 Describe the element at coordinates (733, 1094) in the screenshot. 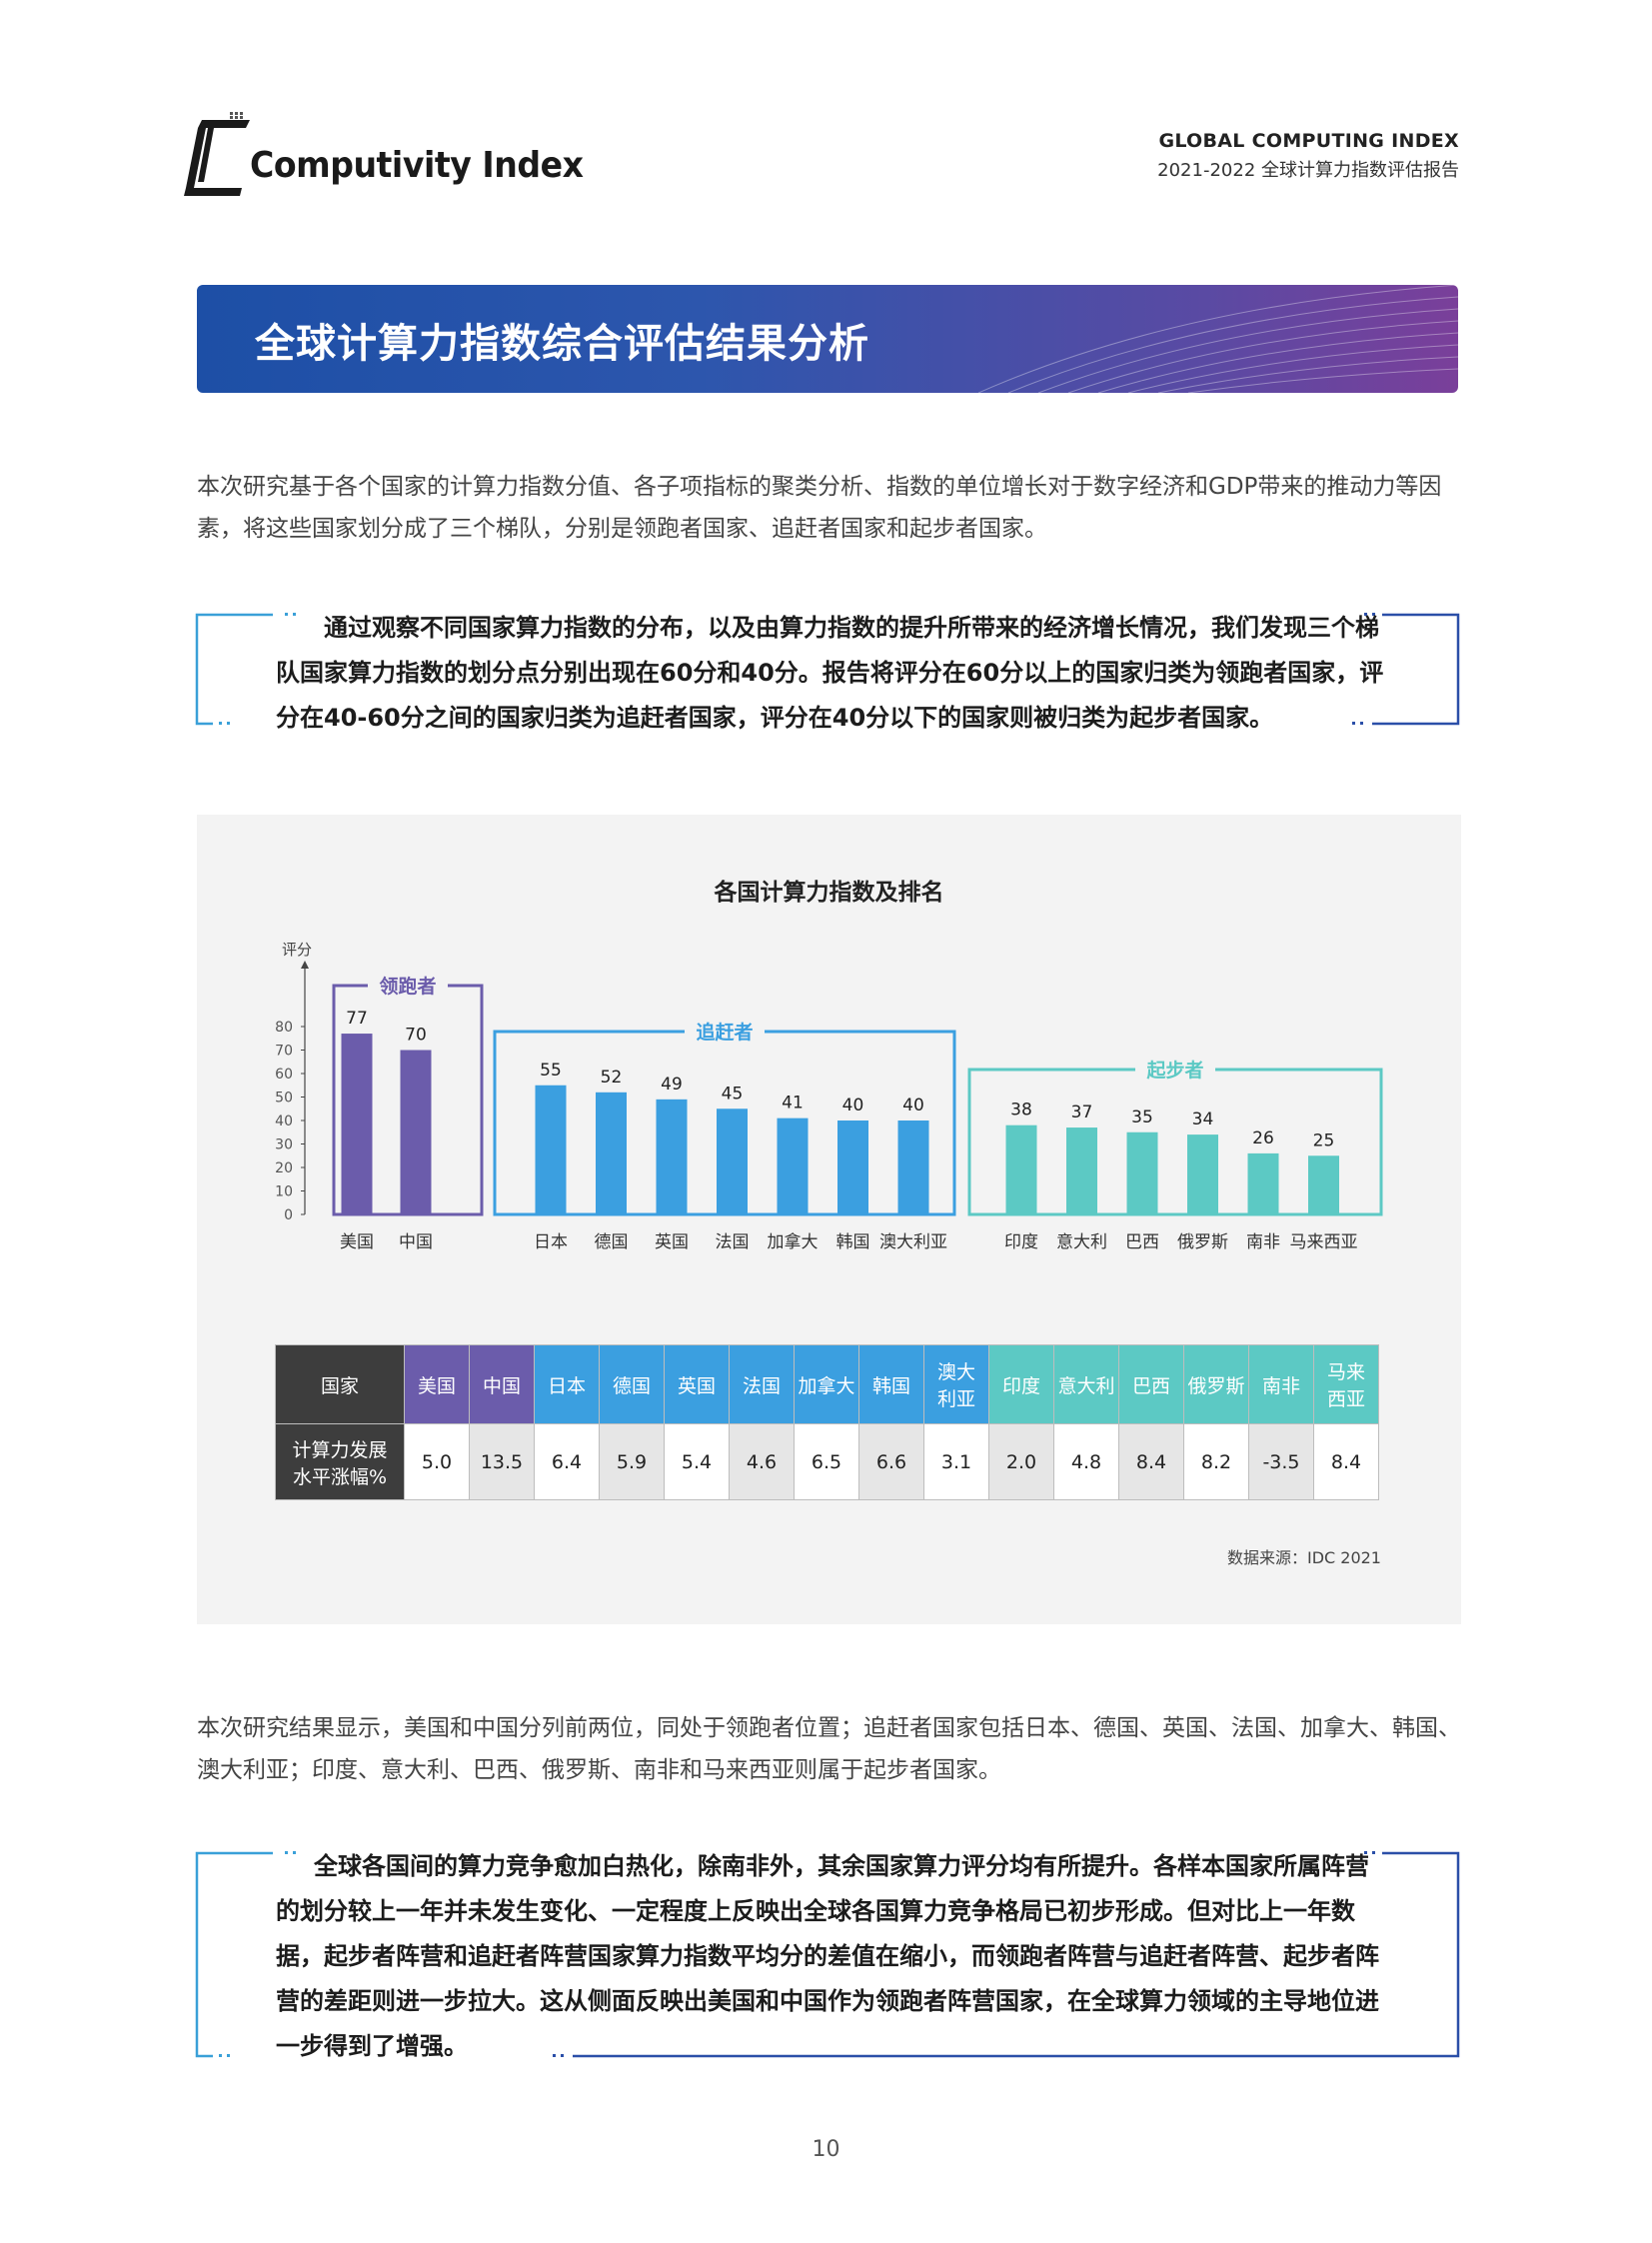

I see `data-label: 45` at that location.